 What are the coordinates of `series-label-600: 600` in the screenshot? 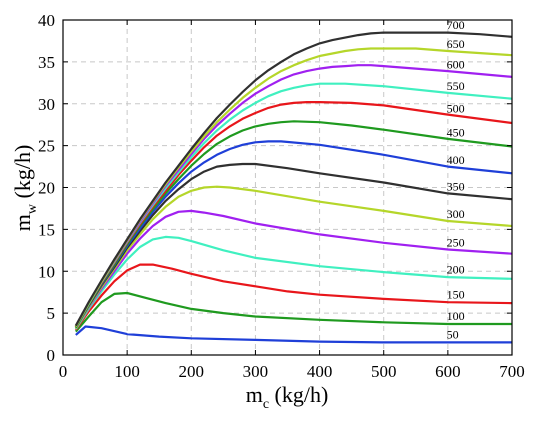 It's located at (456, 64).